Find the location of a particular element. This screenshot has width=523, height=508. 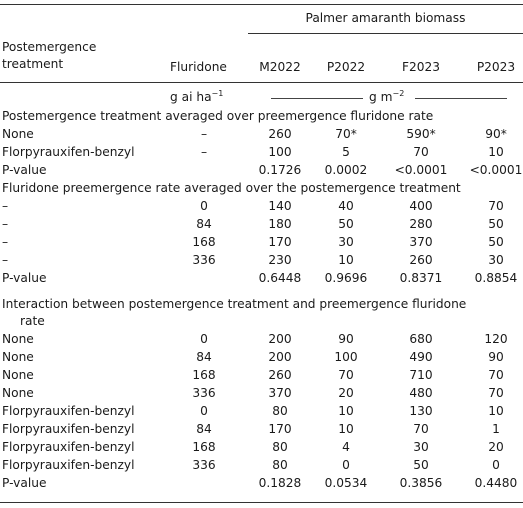

section-title-interaction-line2: rate is located at coordinates (32, 321).